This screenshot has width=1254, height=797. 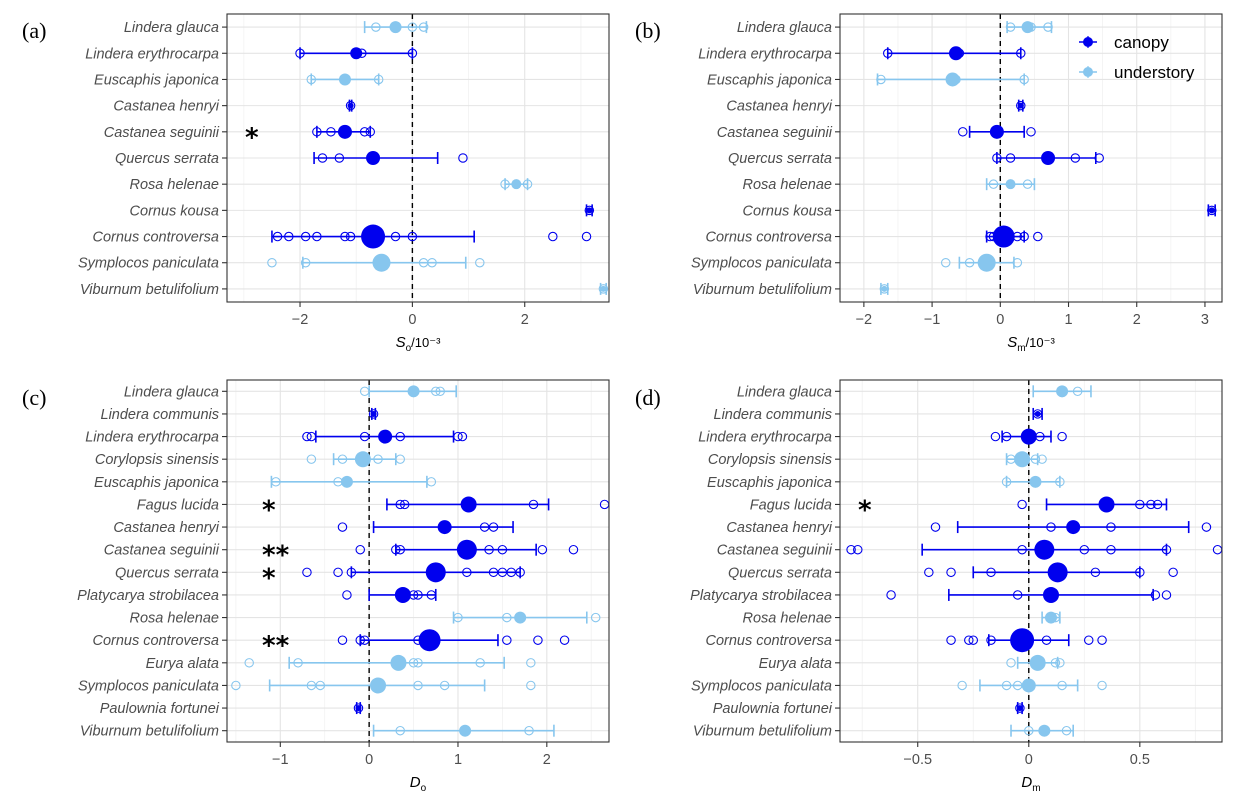 What do you see at coordinates (648, 30) in the screenshot?
I see `panel-label: (b)` at bounding box center [648, 30].